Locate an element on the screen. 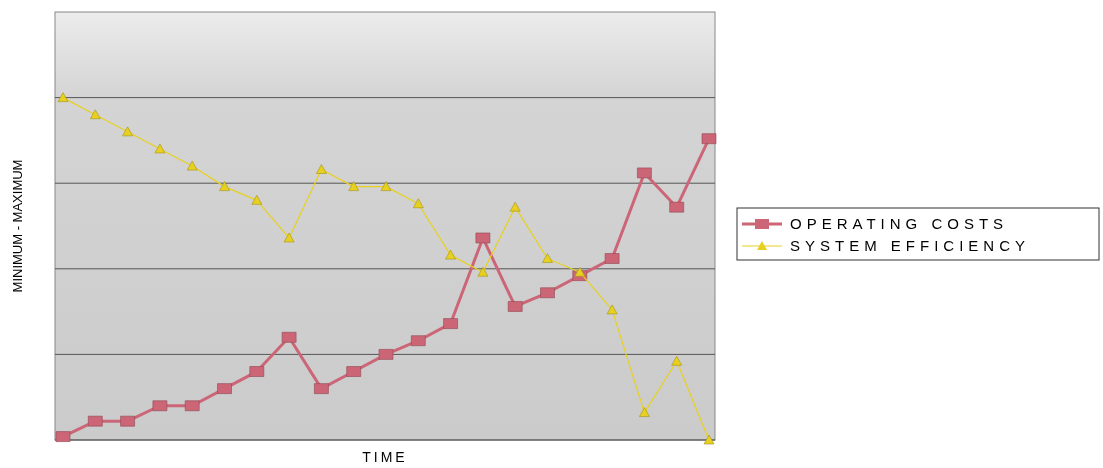 The height and width of the screenshot is (468, 1103). legend-label: SYSTEM EFFICIENCY is located at coordinates (910, 245).